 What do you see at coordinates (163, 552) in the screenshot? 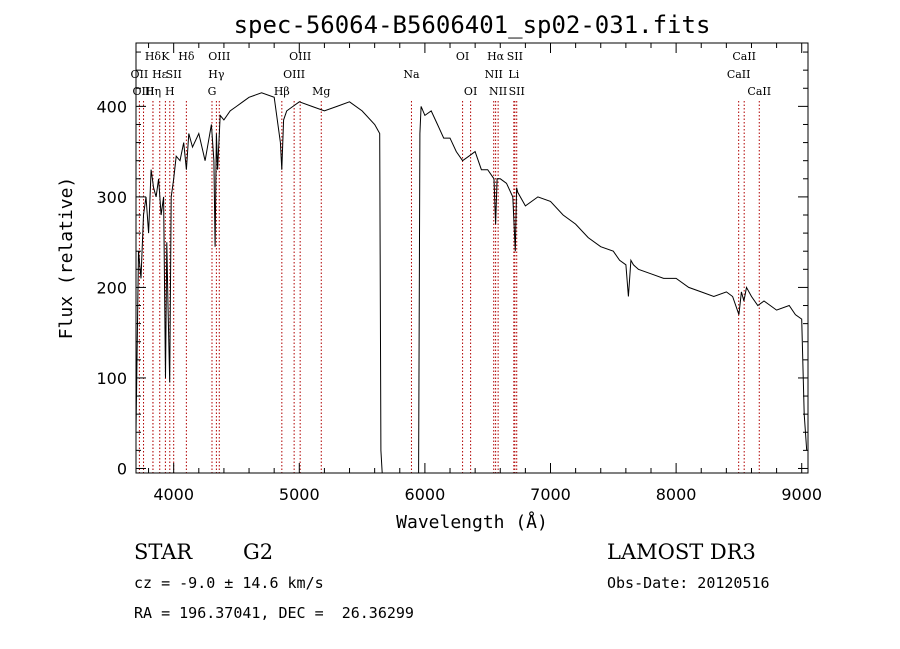
I see `object-class: STAR` at bounding box center [163, 552].